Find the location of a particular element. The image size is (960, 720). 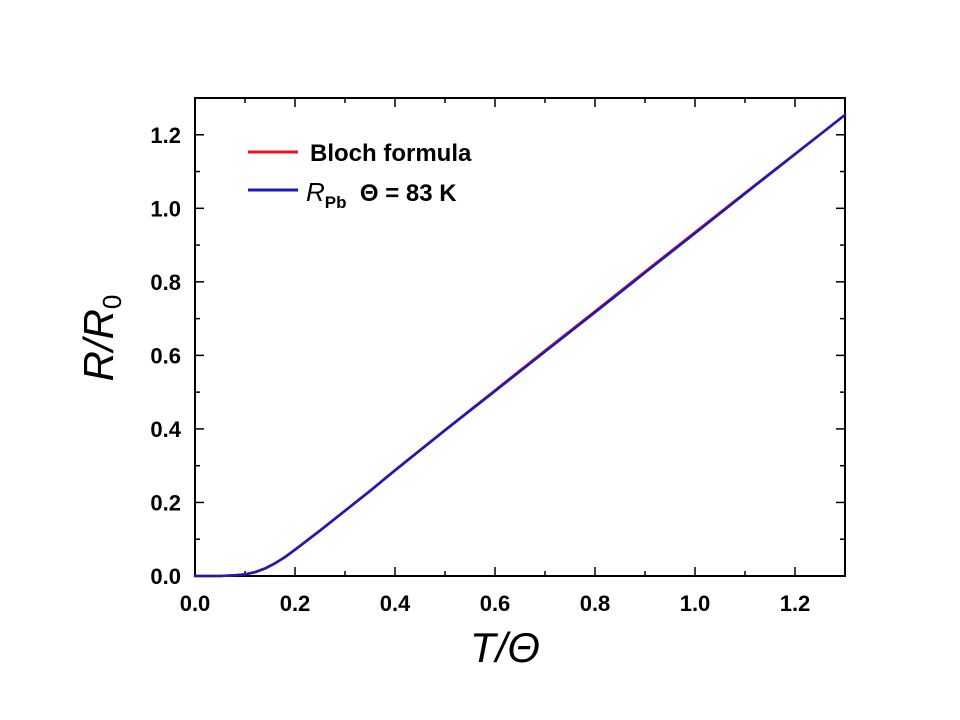

legend: Bloch formula RPb Θ = 83 K is located at coordinates (360, 176).